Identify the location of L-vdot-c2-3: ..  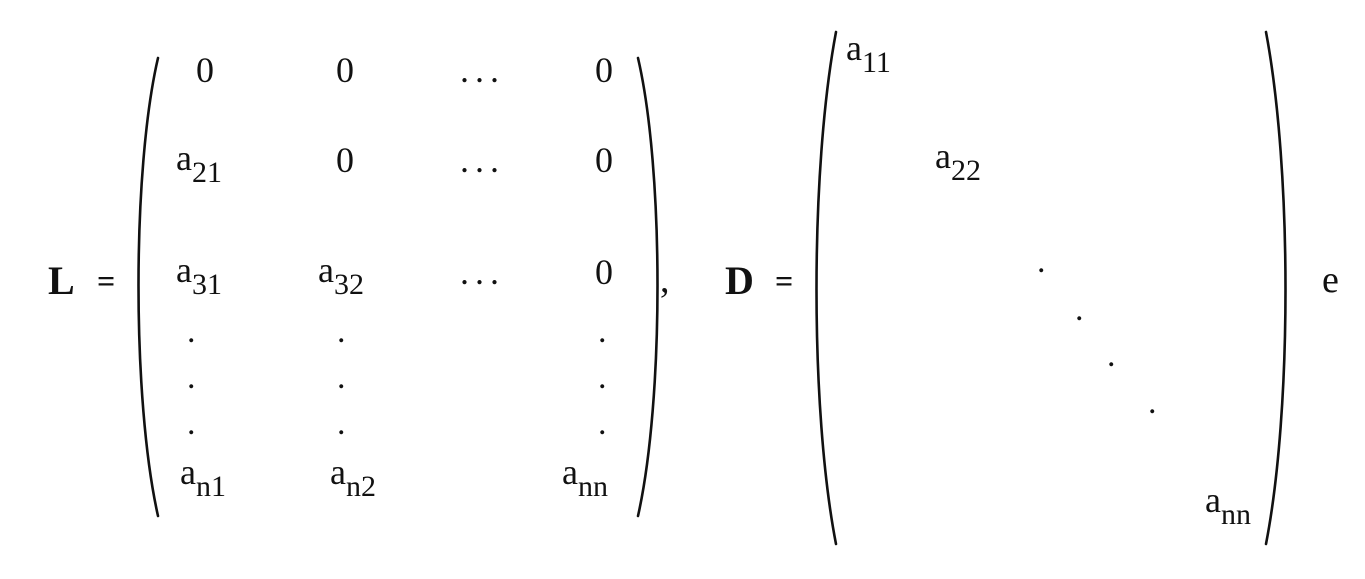
(341, 423).